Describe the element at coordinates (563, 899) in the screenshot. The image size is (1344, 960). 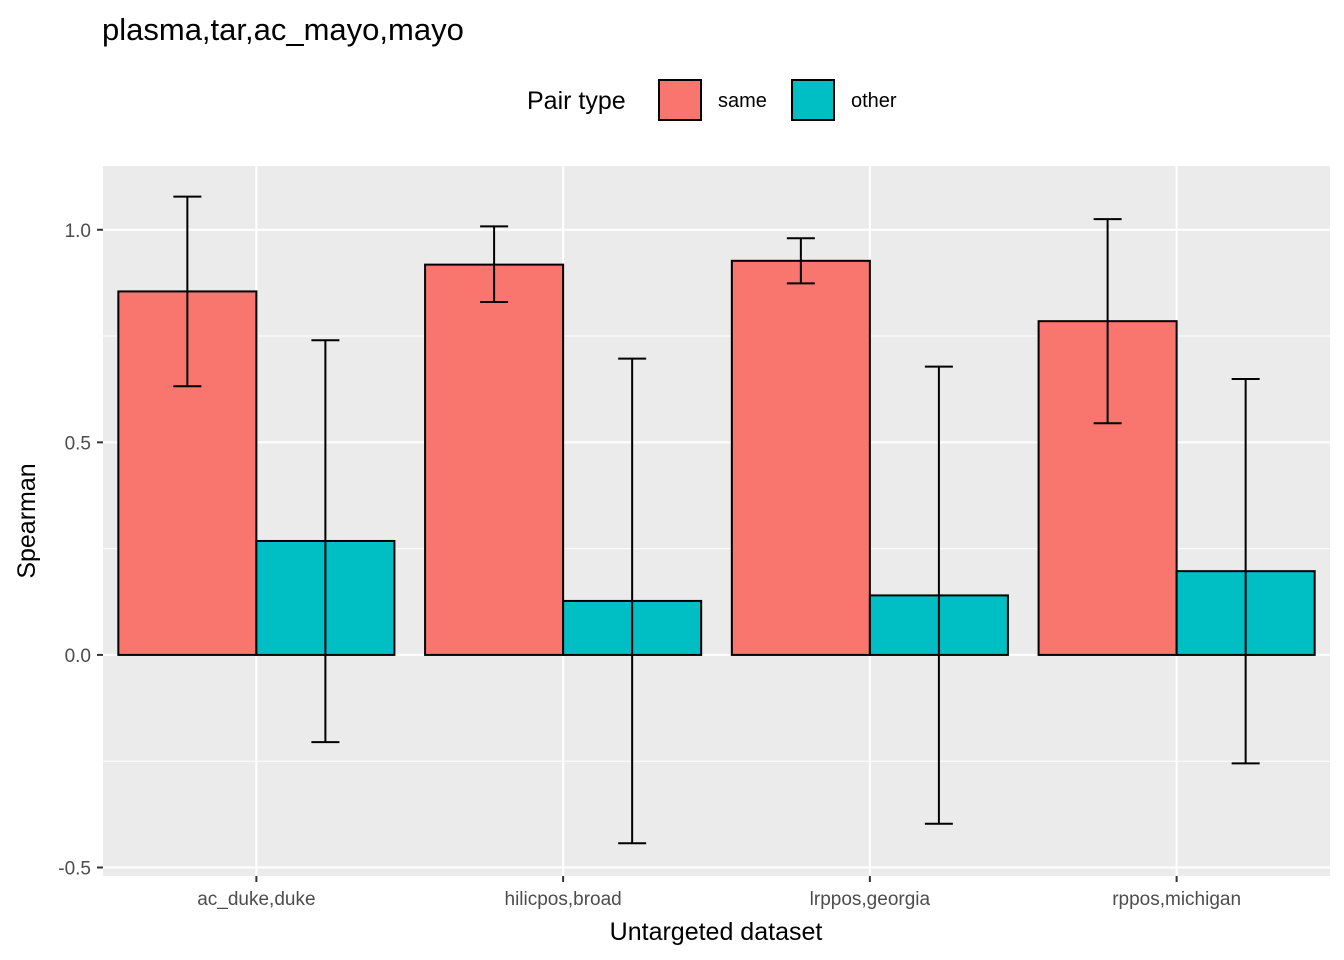
I see `x-tick-label: hilicpos,broad` at that location.